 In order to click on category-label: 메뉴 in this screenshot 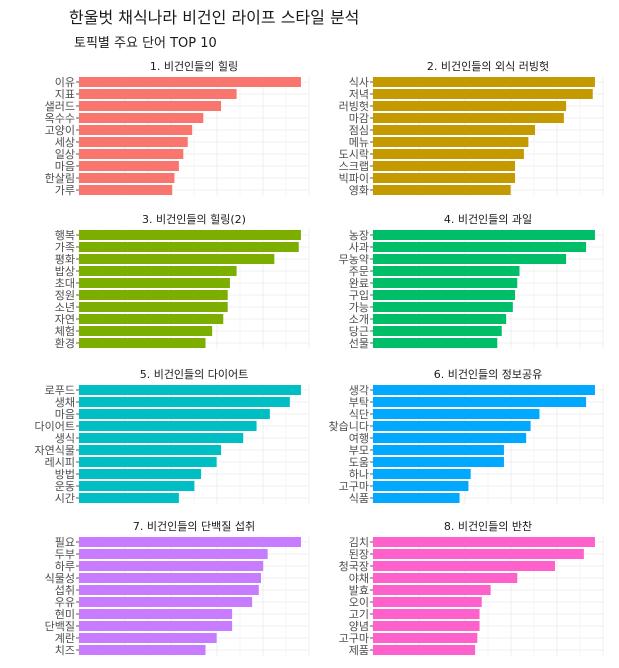, I will do `click(359, 142)`.